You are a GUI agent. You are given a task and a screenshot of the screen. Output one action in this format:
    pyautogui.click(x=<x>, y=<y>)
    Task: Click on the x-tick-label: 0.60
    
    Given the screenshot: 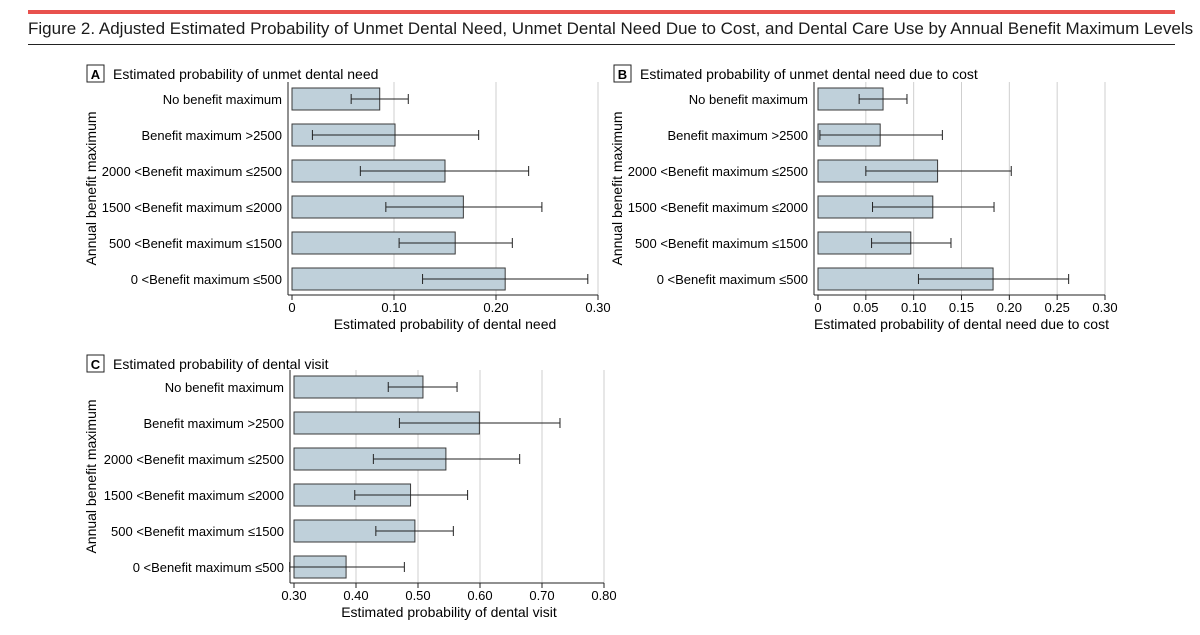 What is the action you would take?
    pyautogui.click(x=479, y=595)
    